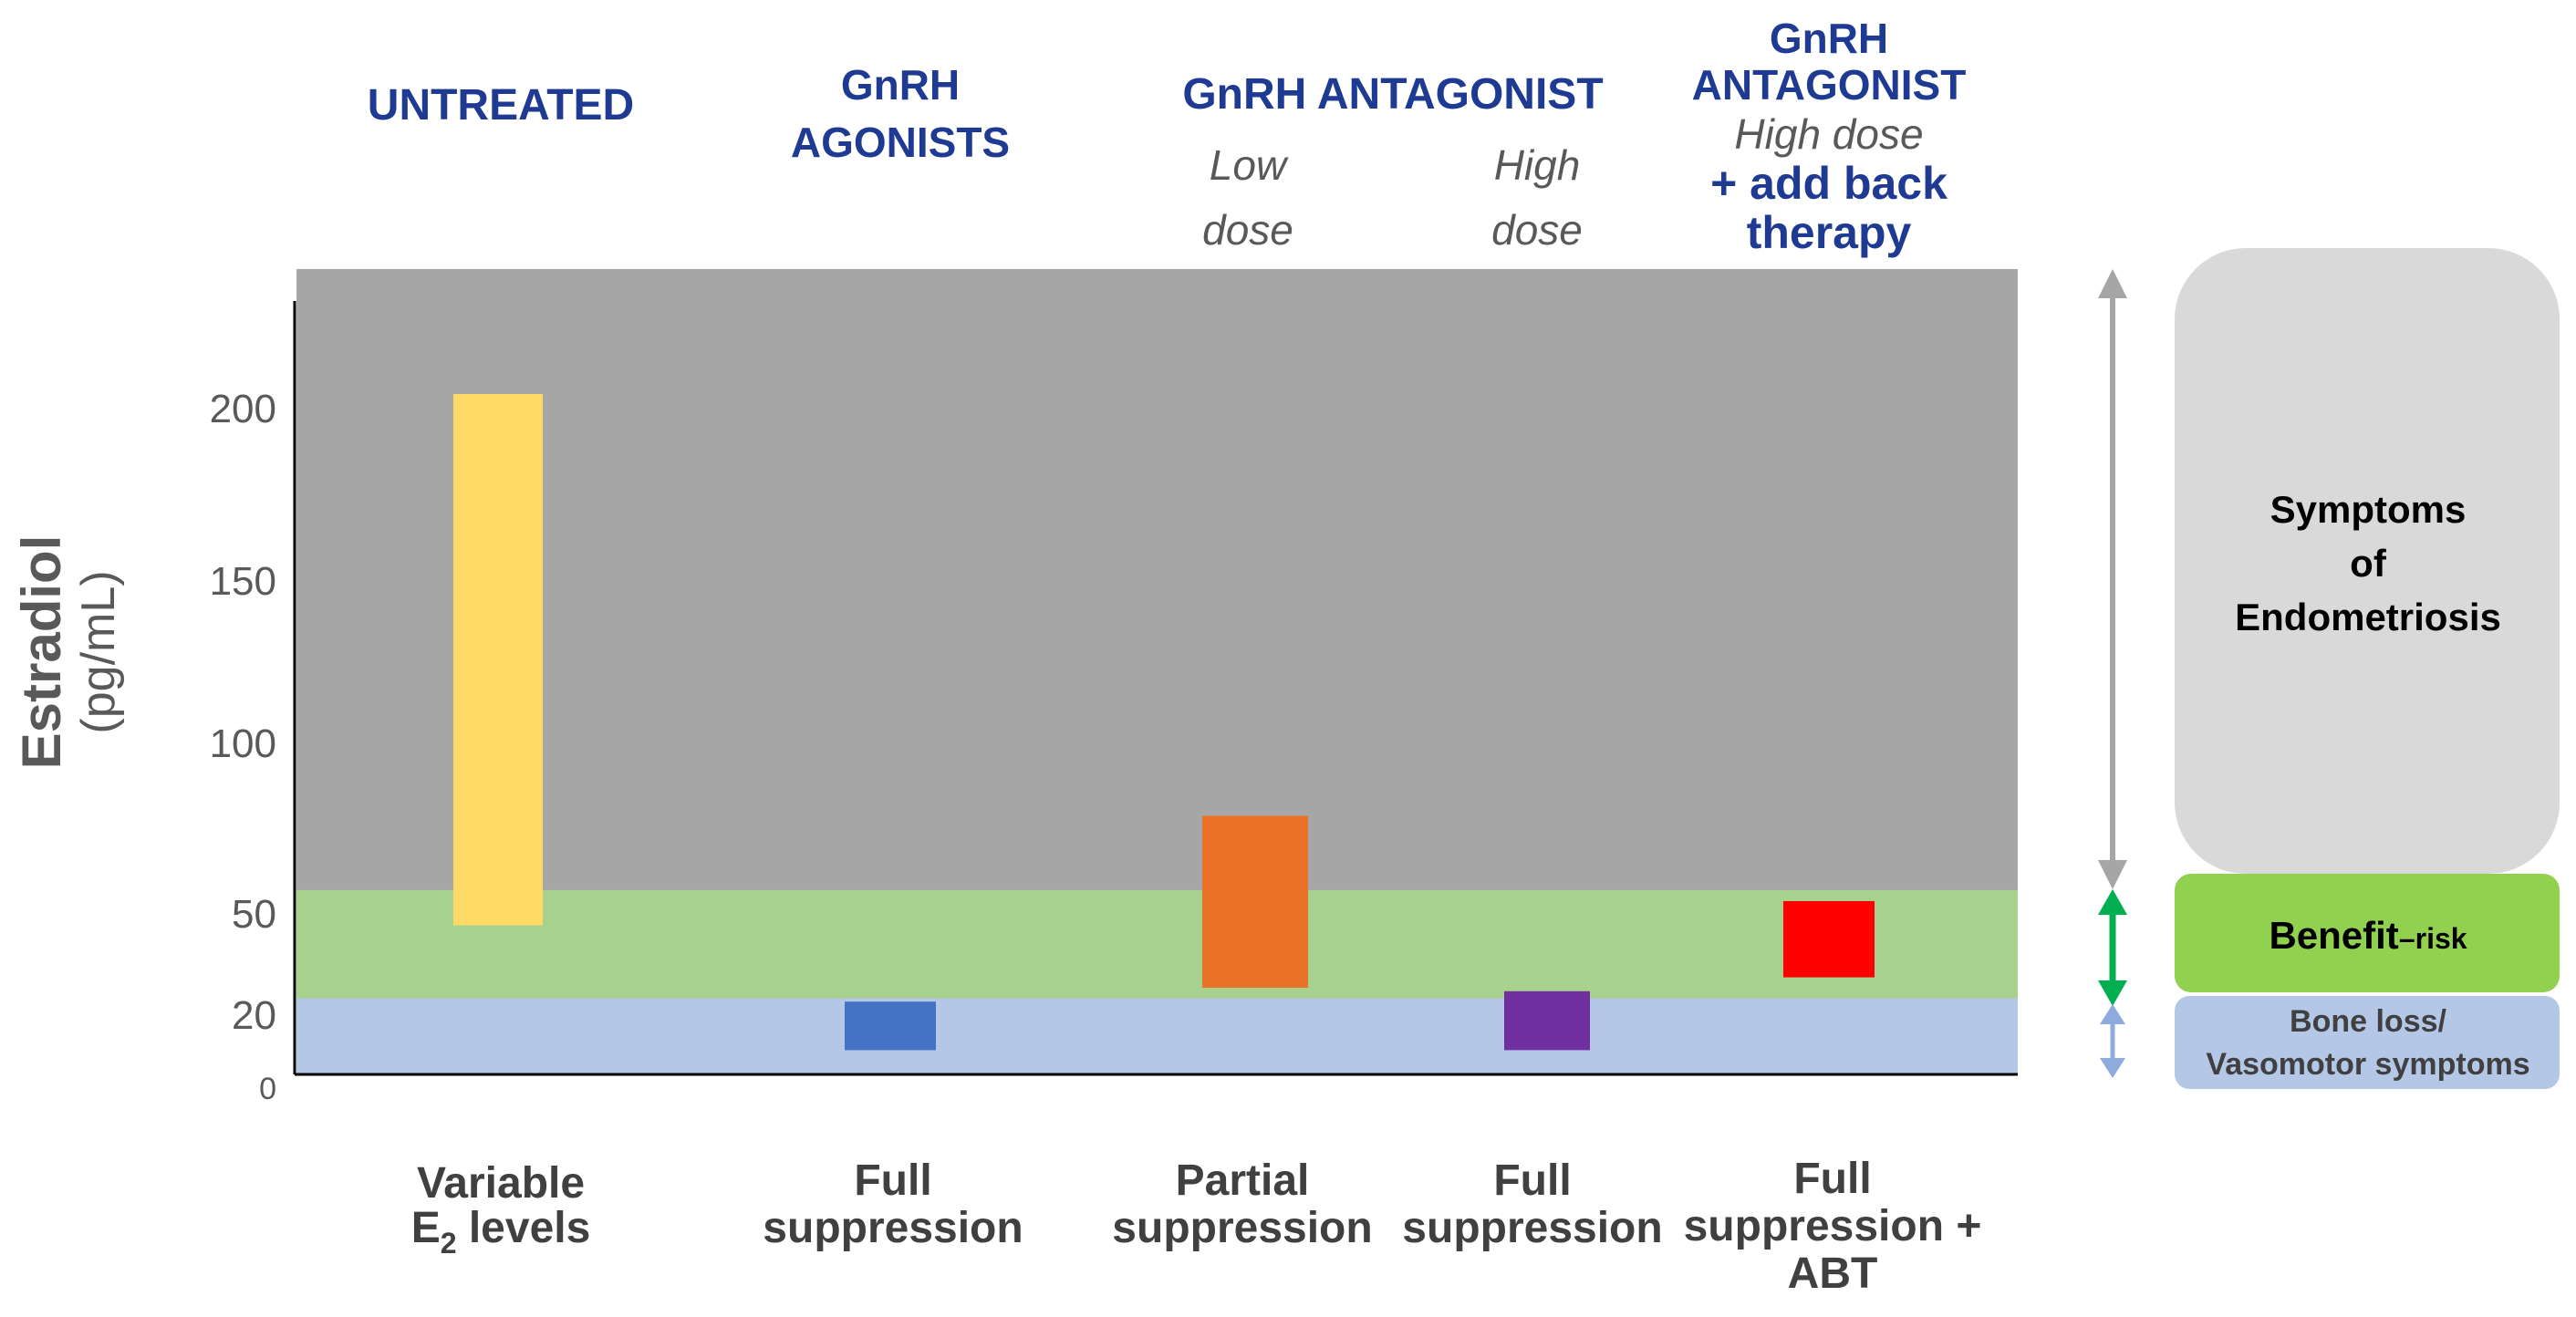 This screenshot has height=1317, width=2576. Describe the element at coordinates (1829, 85) in the screenshot. I see `header-gnrh-antagonist-abt: ANTAGONIST` at that location.